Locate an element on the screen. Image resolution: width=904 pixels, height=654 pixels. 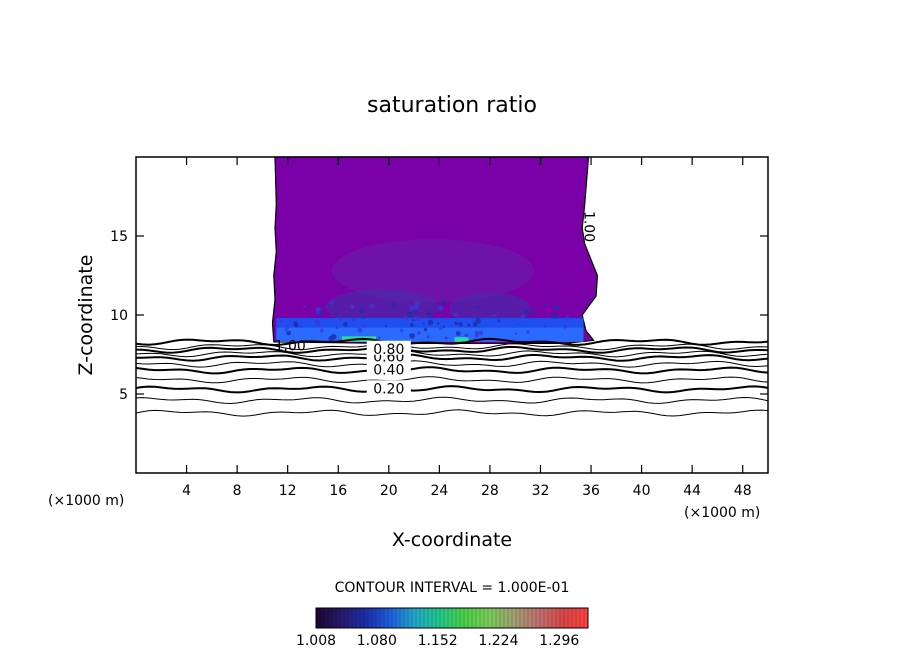
y-axis-label: Z-coordinate is located at coordinates (86, 315).